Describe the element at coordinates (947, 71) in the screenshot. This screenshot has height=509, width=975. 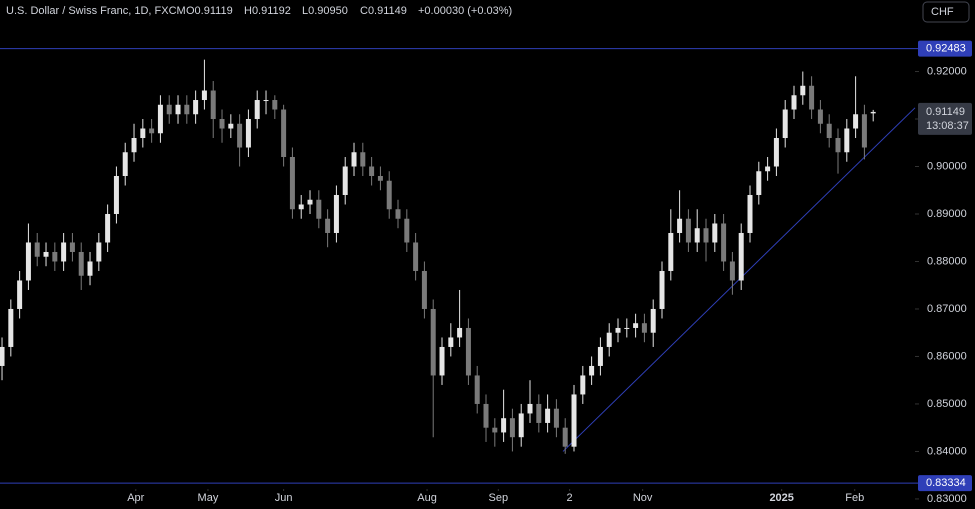
I see `y-tick-label: 0.92000` at that location.